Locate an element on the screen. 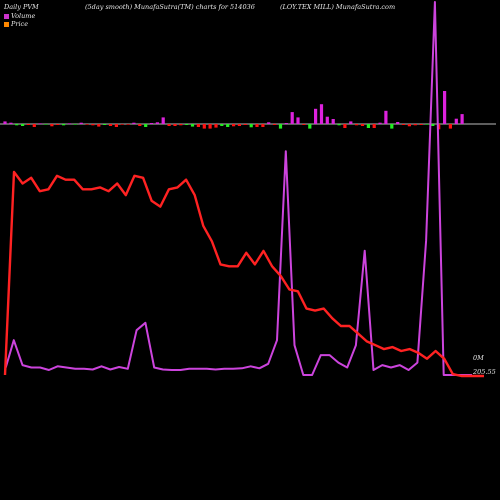  pvm-bars is located at coordinates (233, 110).